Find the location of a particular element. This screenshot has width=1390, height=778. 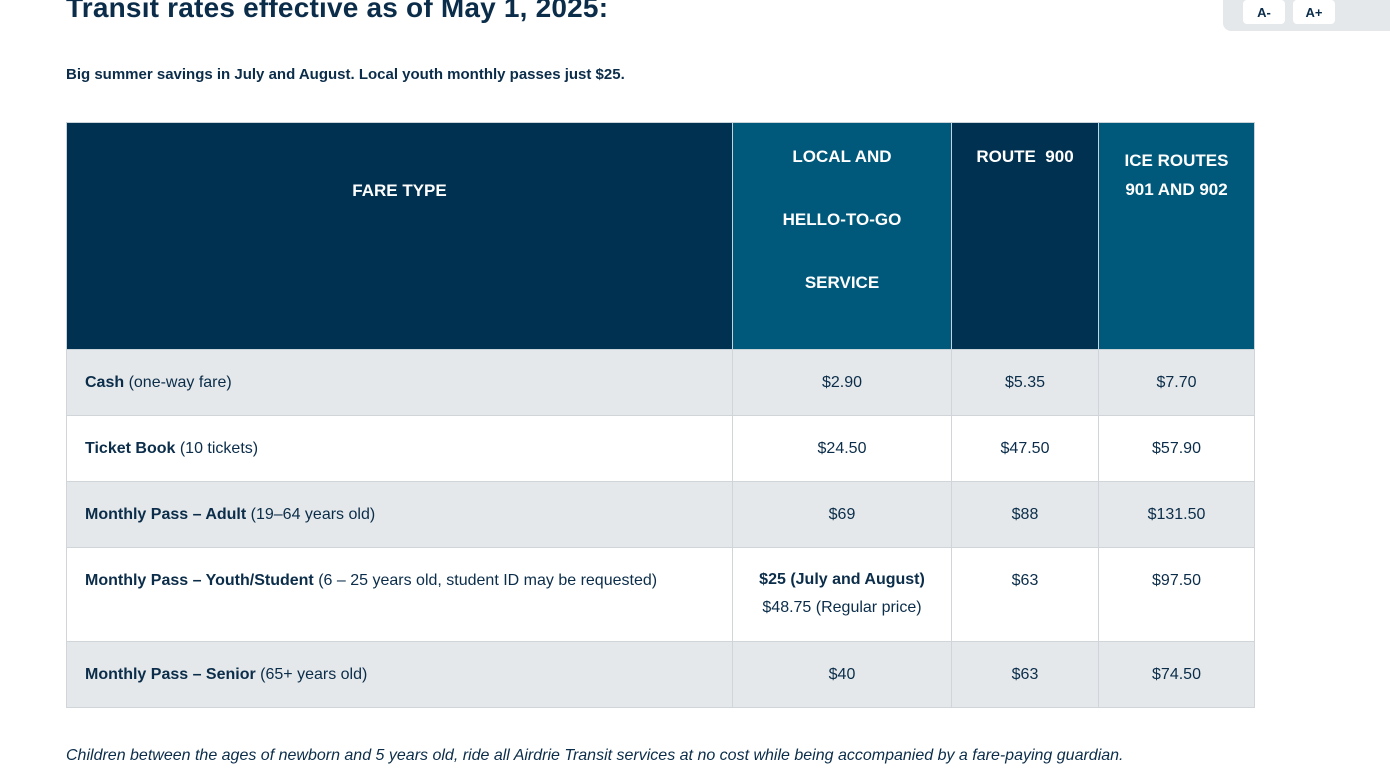

increase-font-button: A+ is located at coordinates (1314, 12).